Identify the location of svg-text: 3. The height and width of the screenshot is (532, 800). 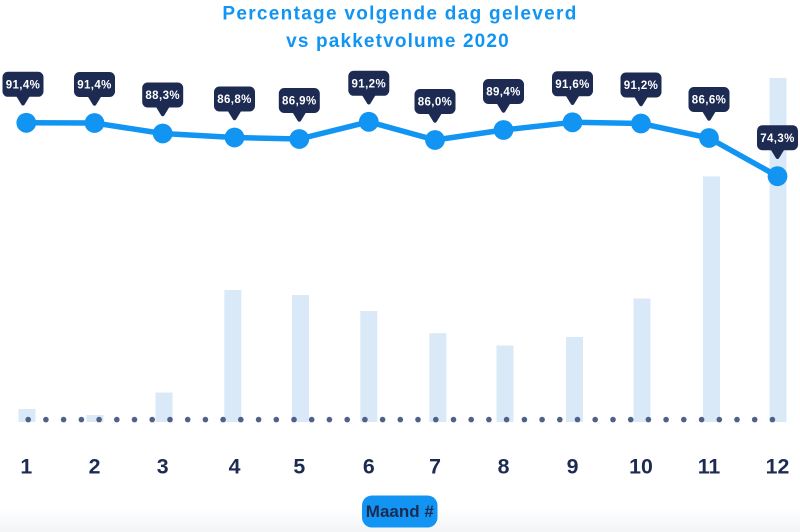
(163, 467).